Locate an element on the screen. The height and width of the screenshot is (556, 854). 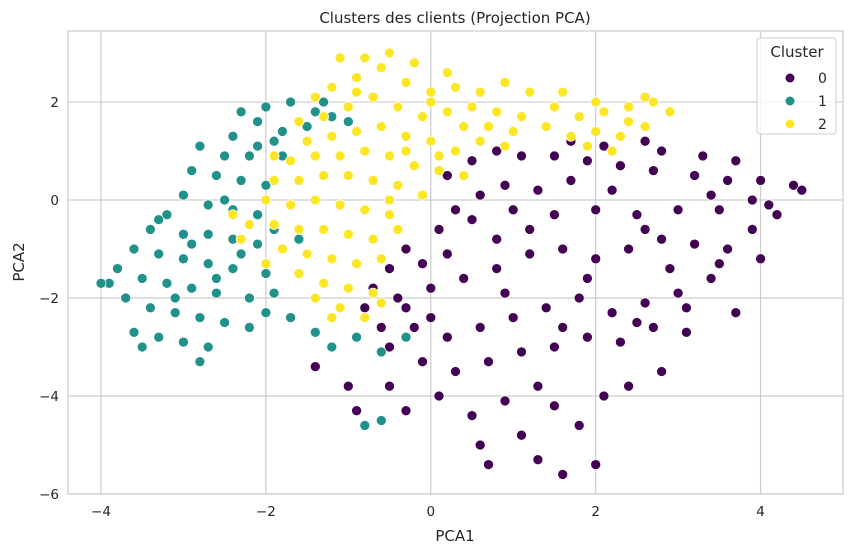
x-tick-labels: −4 −2 0 2 4 is located at coordinates (428, 512).